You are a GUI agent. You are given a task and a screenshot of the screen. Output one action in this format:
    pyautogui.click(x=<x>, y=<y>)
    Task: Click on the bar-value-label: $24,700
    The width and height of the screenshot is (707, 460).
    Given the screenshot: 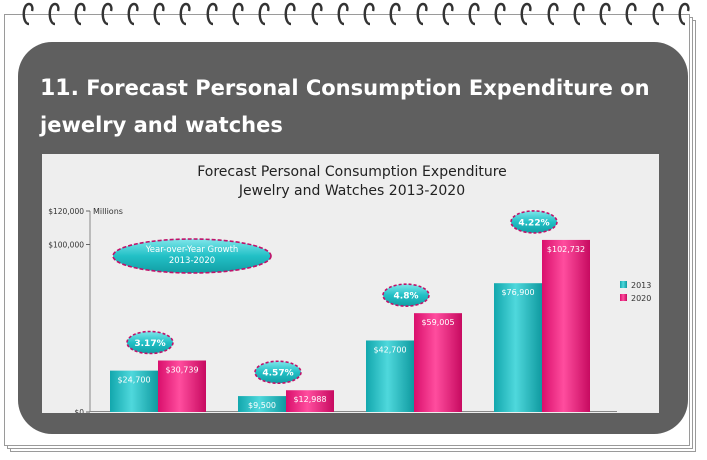 What is the action you would take?
    pyautogui.click(x=133, y=380)
    